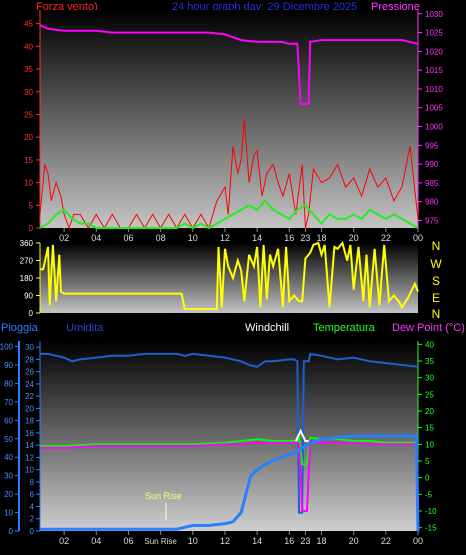 Image resolution: width=466 pixels, height=555 pixels. I want to click on humidity-ytick-label: 20, so click(8, 494).